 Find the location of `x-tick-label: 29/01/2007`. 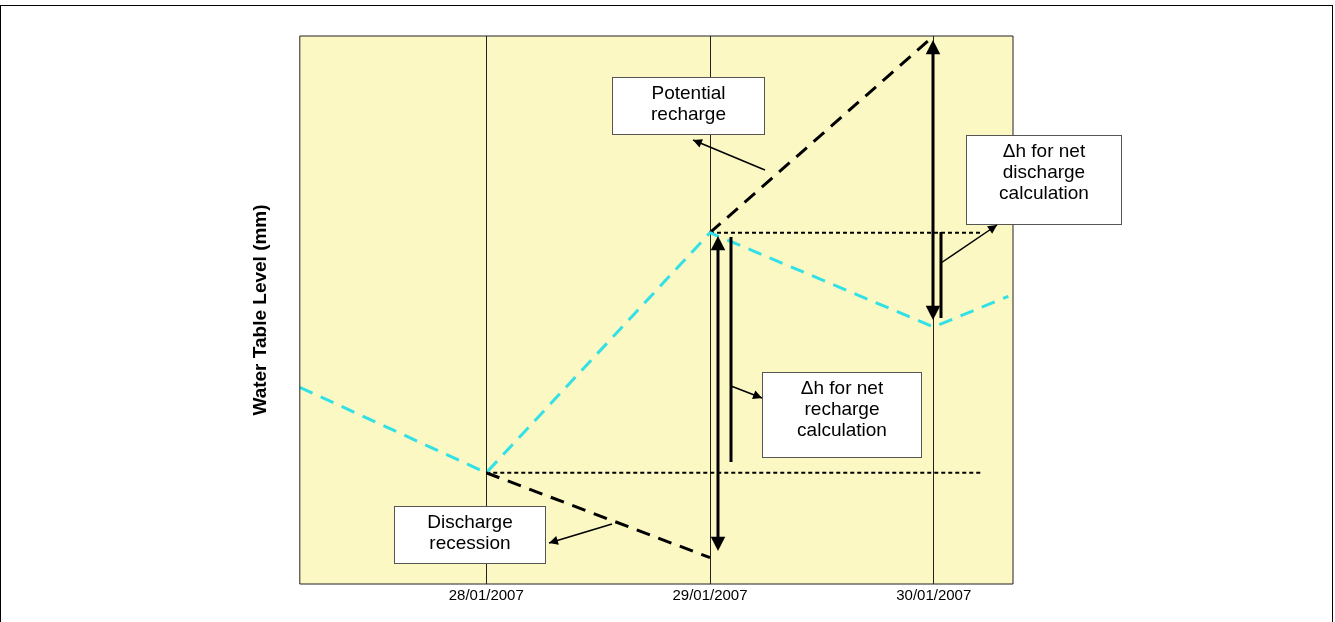

x-tick-label: 29/01/2007 is located at coordinates (710, 595).